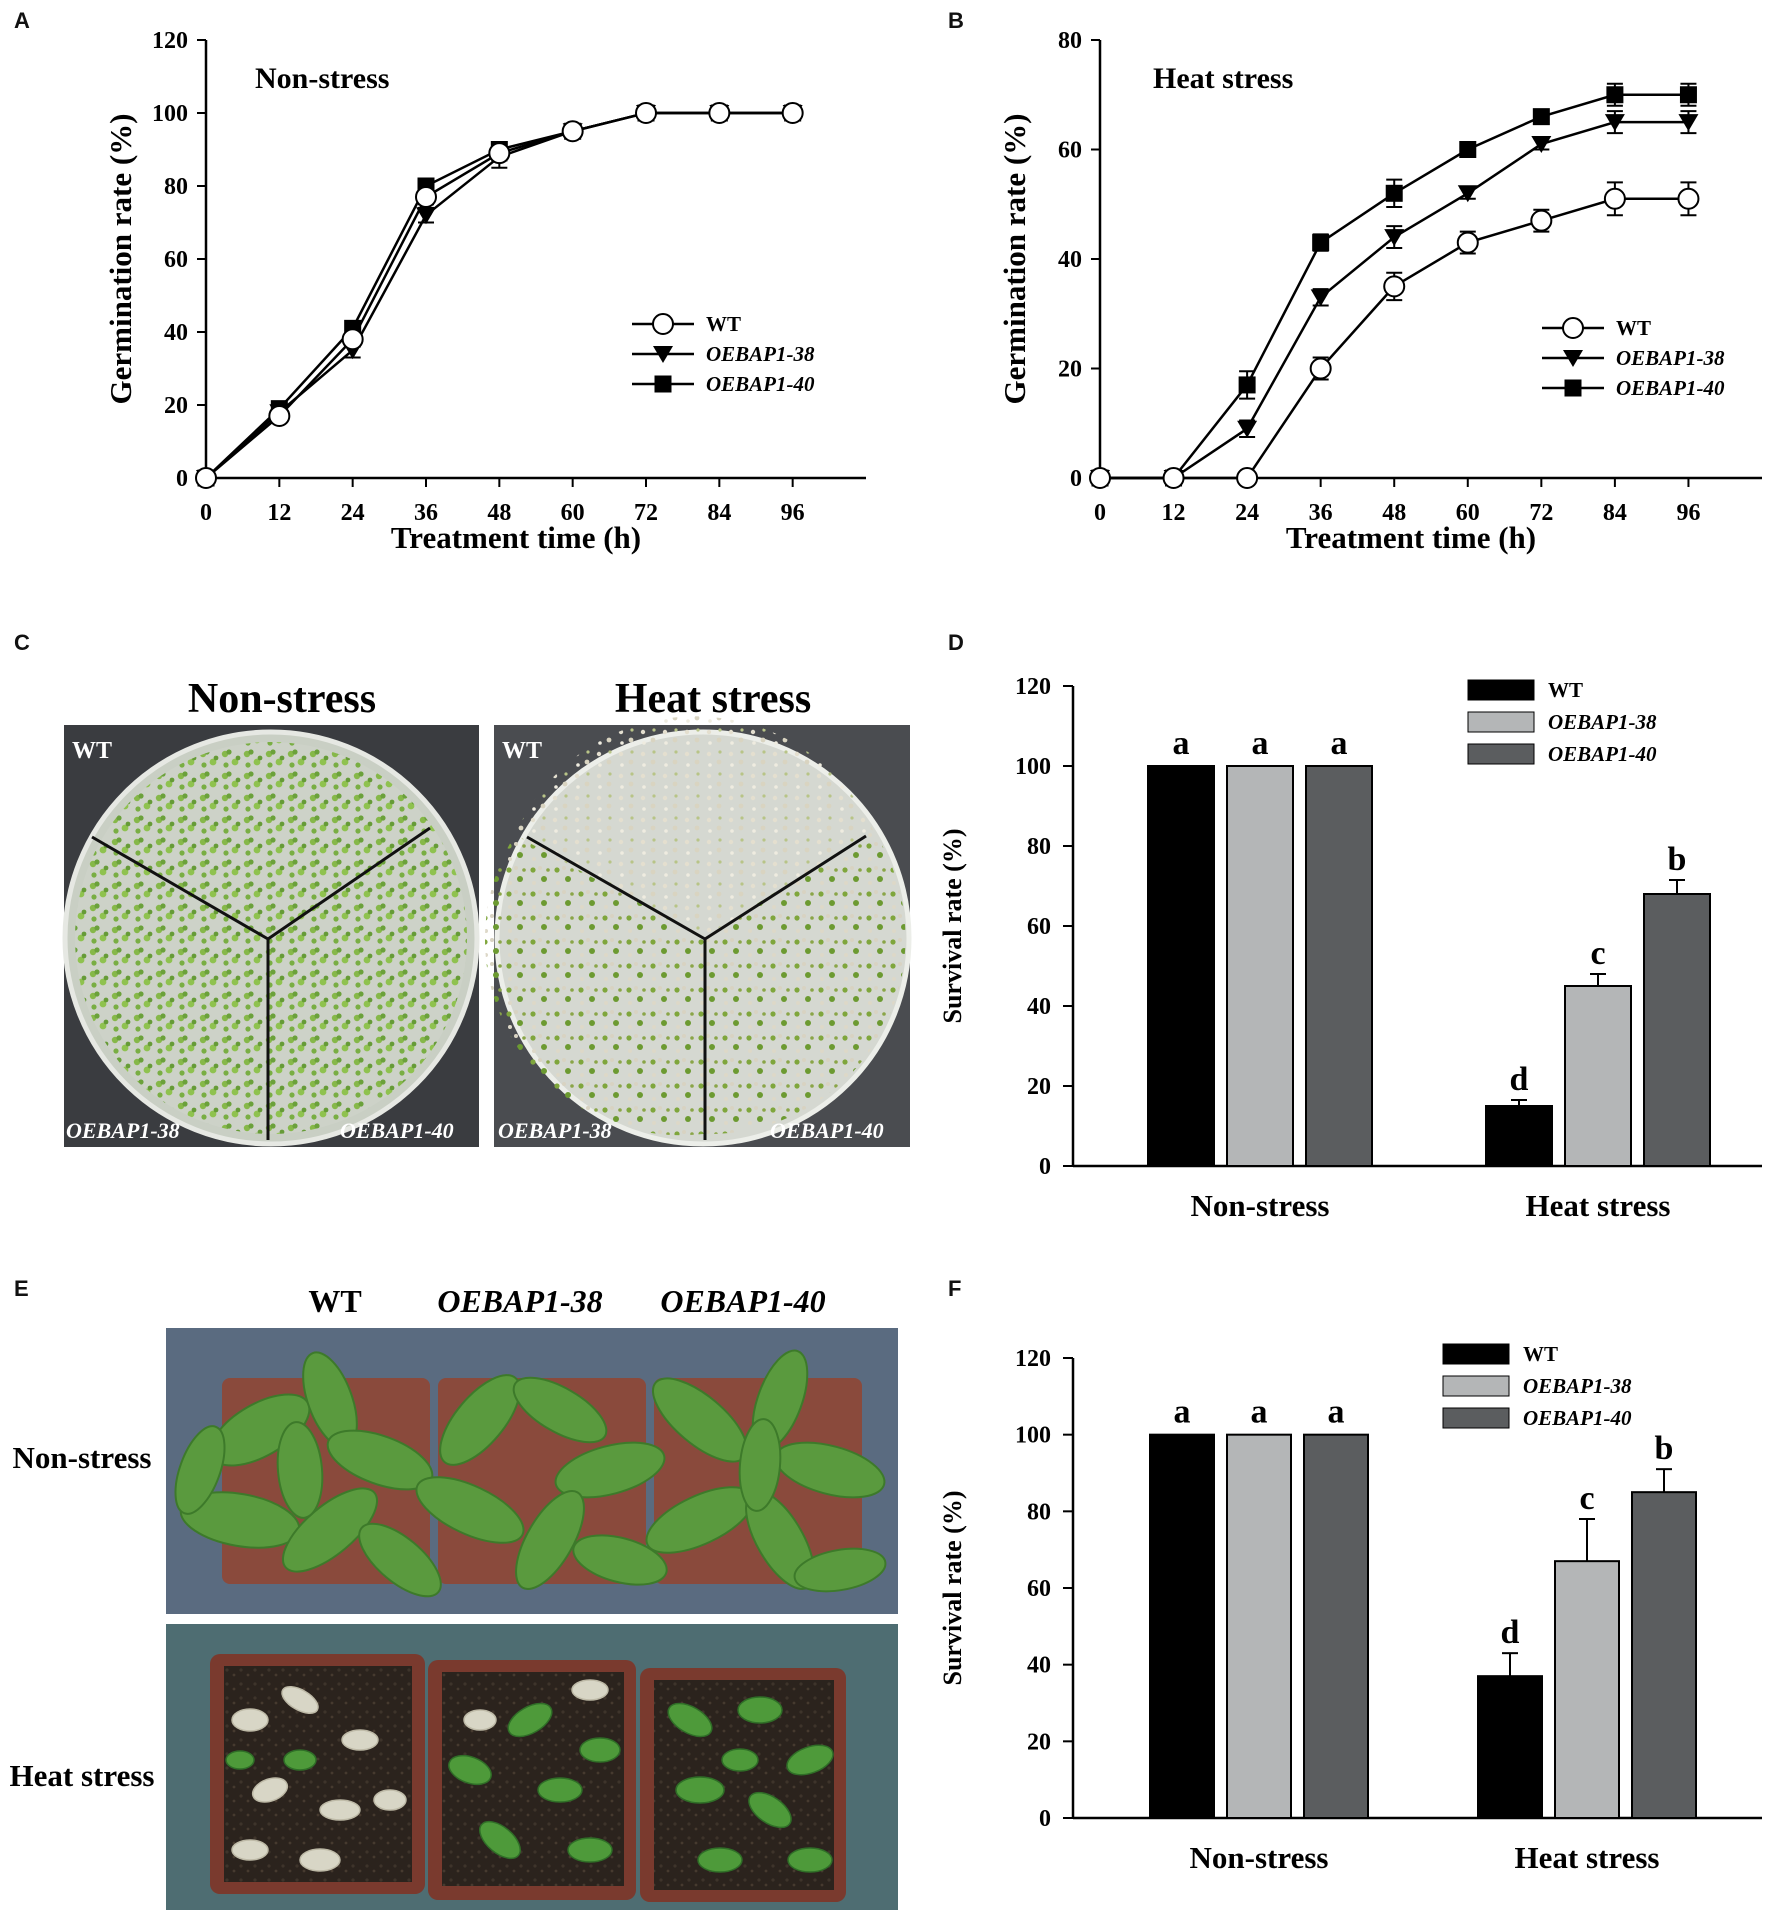 Image resolution: width=1772 pixels, height=1911 pixels. I want to click on photo-c-title-heat: Heat stress, so click(713, 699).